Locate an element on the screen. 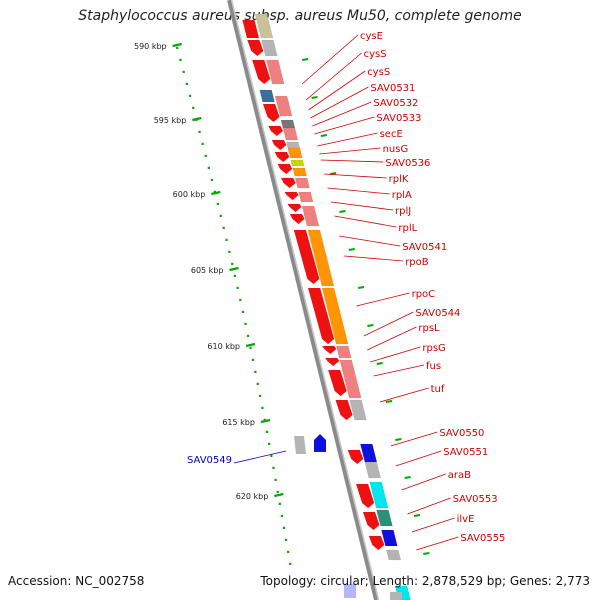 Image resolution: width=600 pixels, height=600 pixels. accession-text: Accession: NC_002758 is located at coordinates (76, 581).